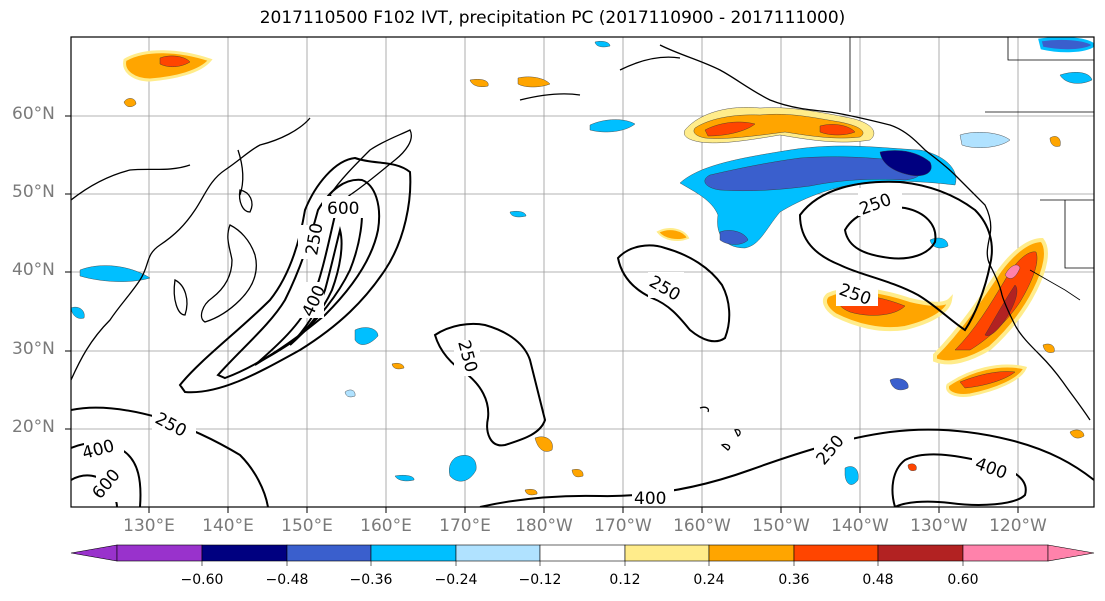 This screenshot has height=601, width=1105. I want to click on colorbar-tick-label: 0.12, so click(625, 580).